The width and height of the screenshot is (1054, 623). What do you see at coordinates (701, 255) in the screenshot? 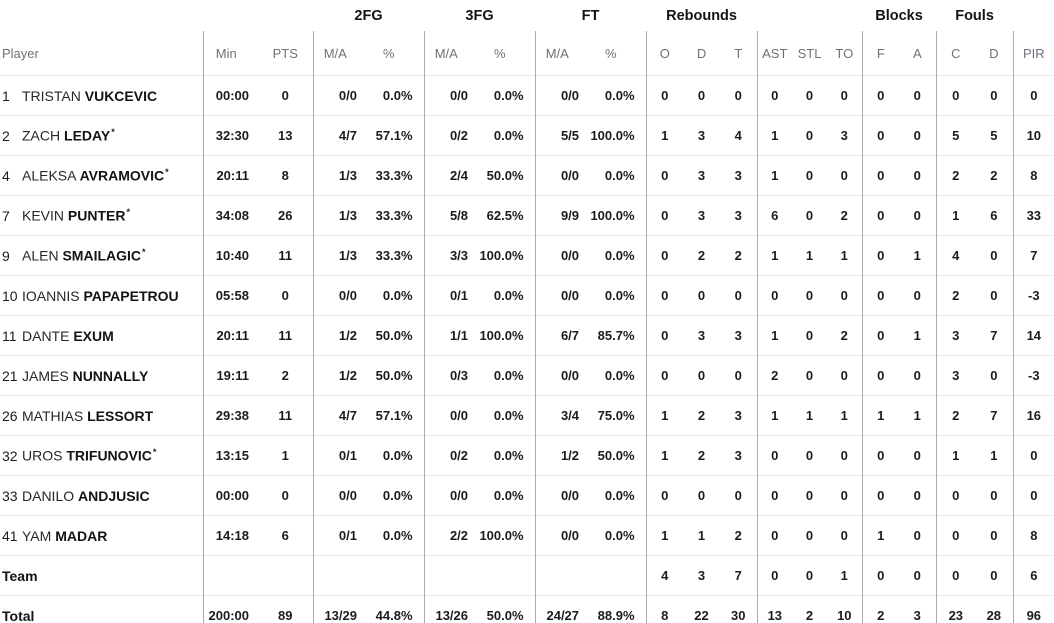
I see `stat-reb-d: 2` at bounding box center [701, 255].